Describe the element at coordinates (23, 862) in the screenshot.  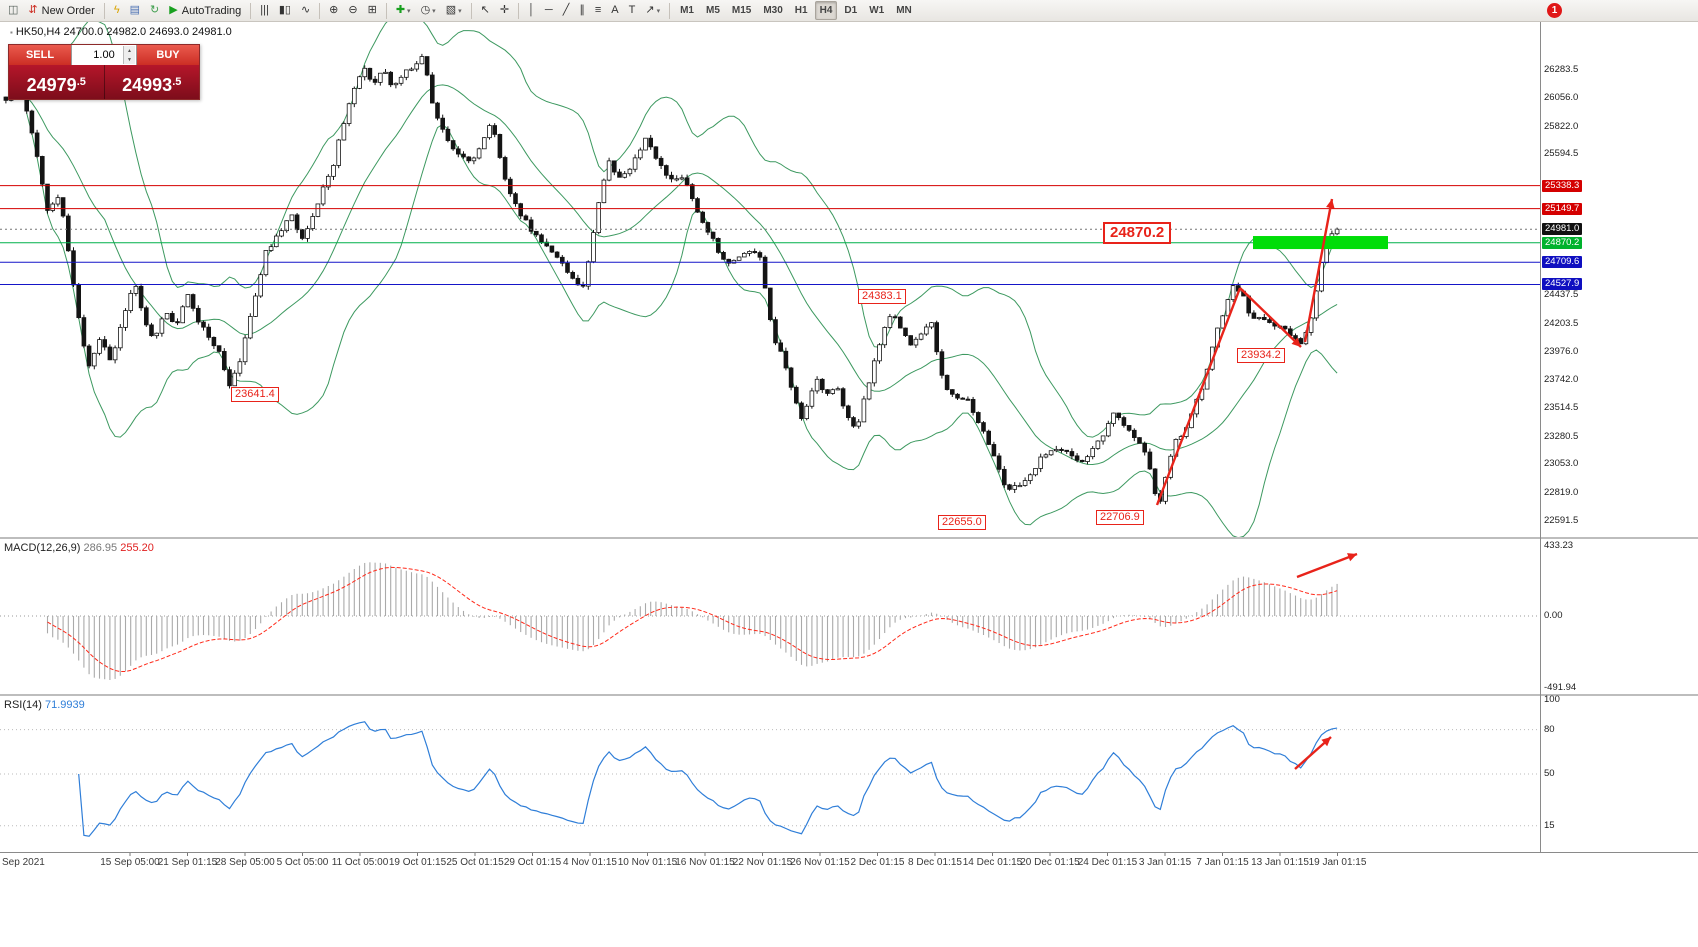
I see `time-axis-label: Sep 2021` at that location.